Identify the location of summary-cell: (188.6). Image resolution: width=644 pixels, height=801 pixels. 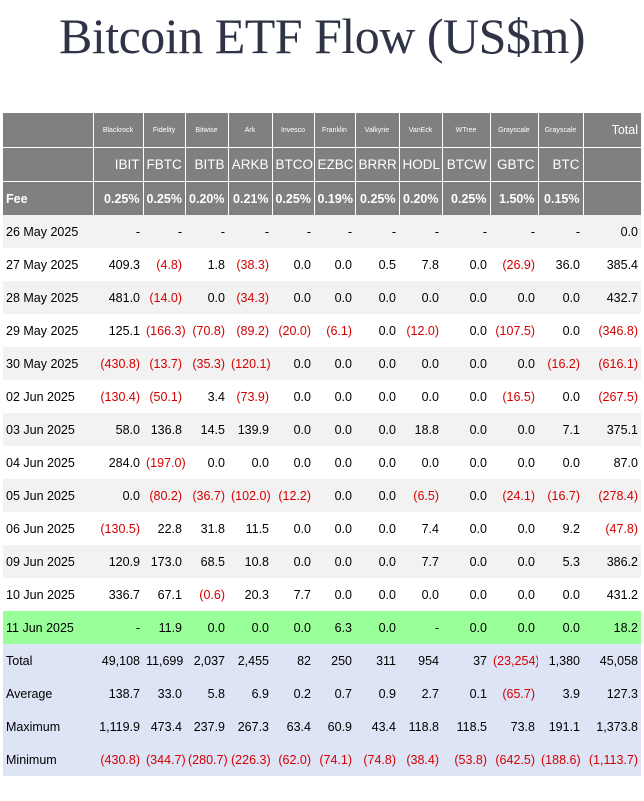
(560, 759).